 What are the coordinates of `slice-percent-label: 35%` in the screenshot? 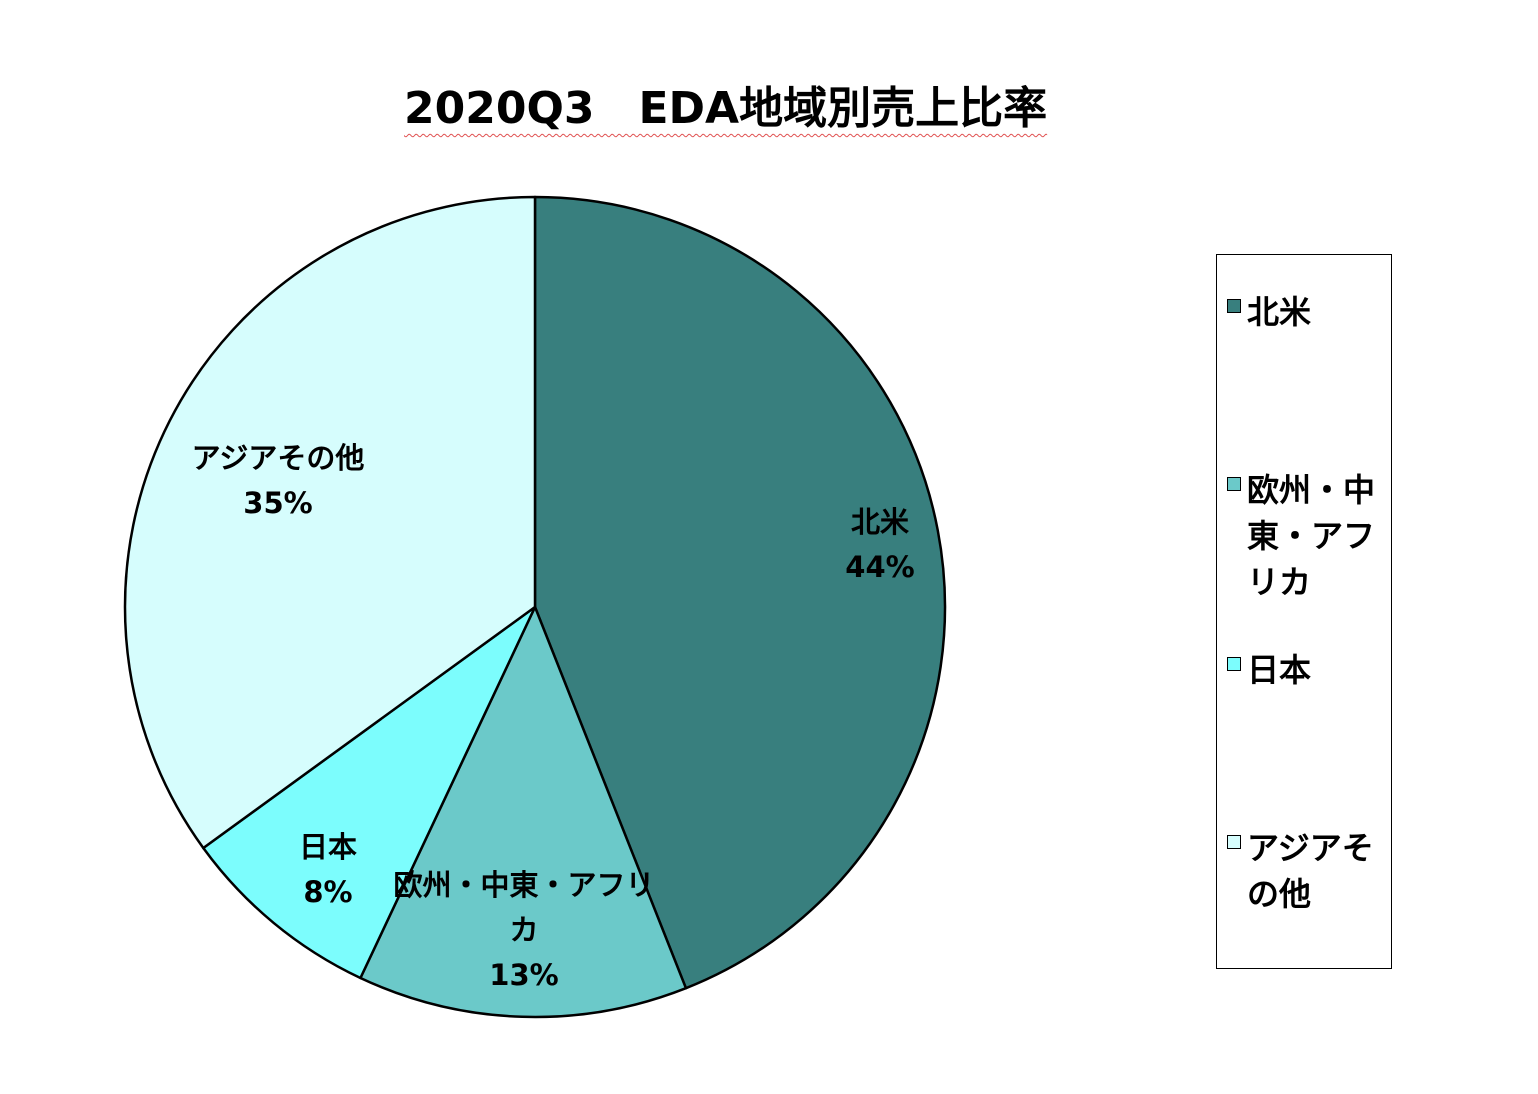 It's located at (277, 503).